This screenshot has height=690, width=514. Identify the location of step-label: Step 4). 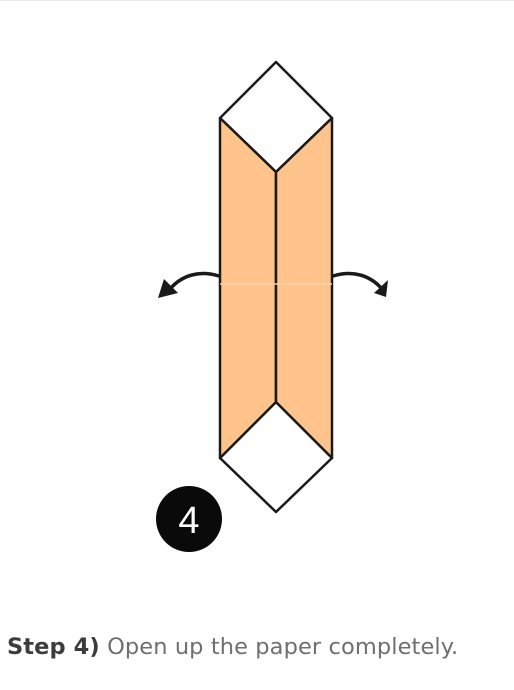
(53, 647).